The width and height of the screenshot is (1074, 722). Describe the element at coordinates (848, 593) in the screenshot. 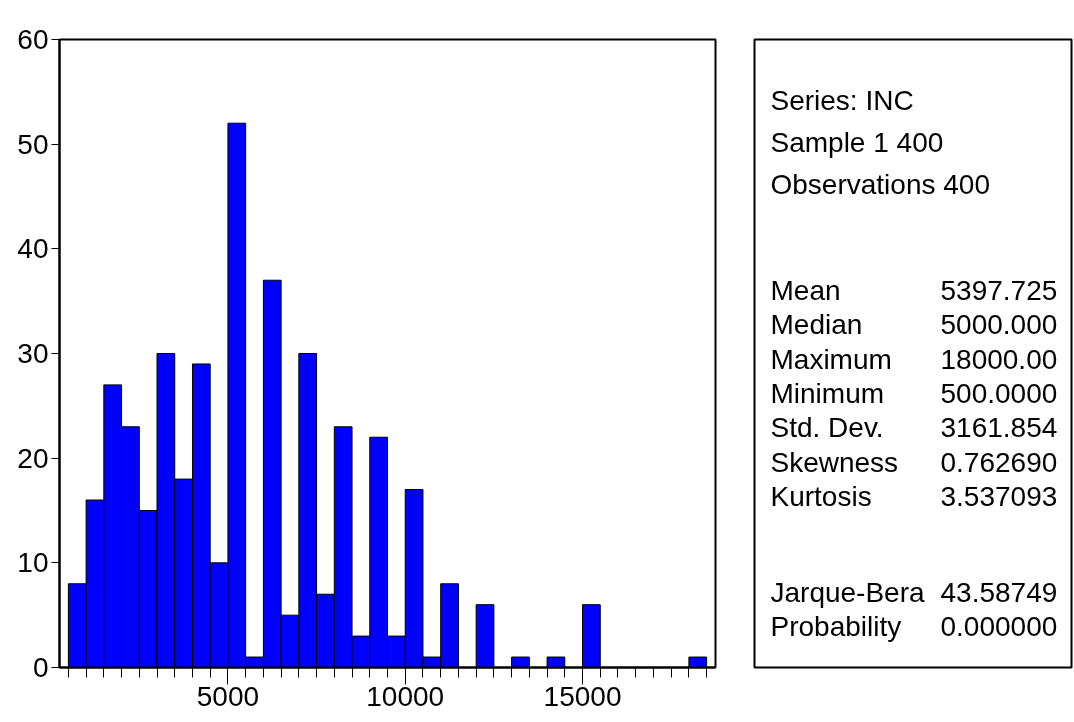

I see `category-label: Jarque-Bera` at that location.